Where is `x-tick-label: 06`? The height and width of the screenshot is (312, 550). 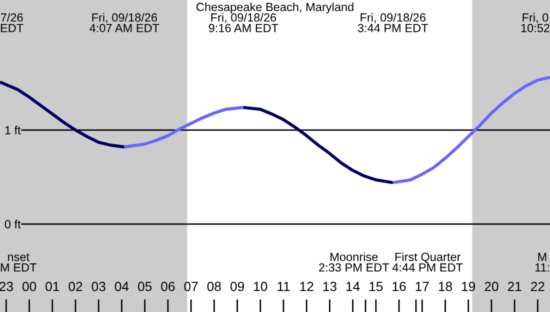 x-tick-label: 06 is located at coordinates (168, 287).